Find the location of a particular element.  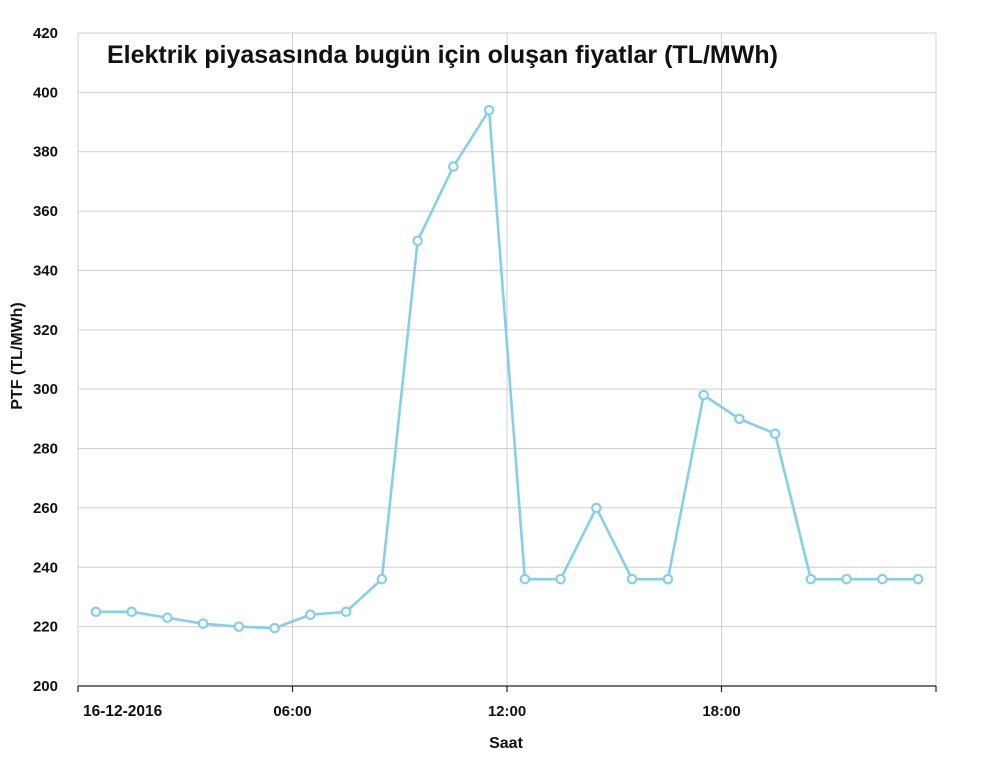

x-axis-label: Saat is located at coordinates (506, 743).